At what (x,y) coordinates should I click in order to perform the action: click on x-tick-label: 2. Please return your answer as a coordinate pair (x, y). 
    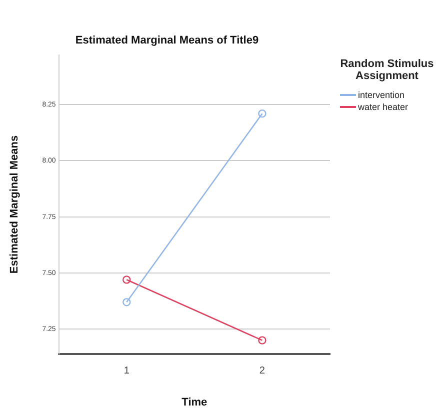
    Looking at the image, I should click on (262, 371).